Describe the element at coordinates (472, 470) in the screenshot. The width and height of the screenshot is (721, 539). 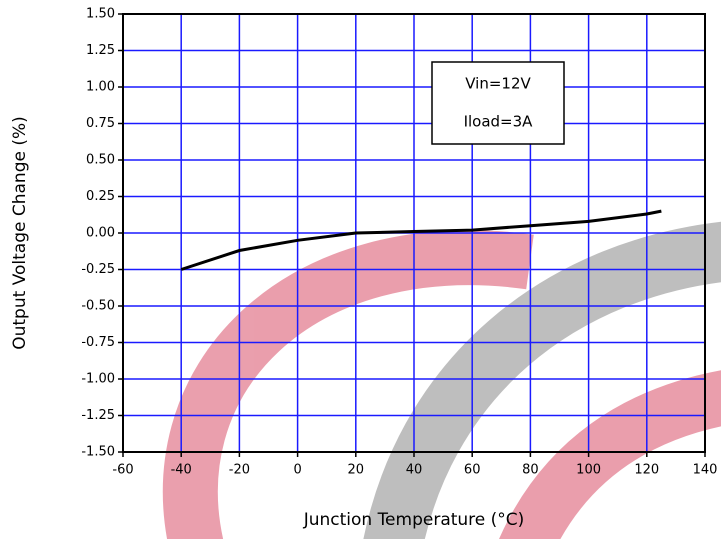
I see `x-tick-label: 60` at that location.